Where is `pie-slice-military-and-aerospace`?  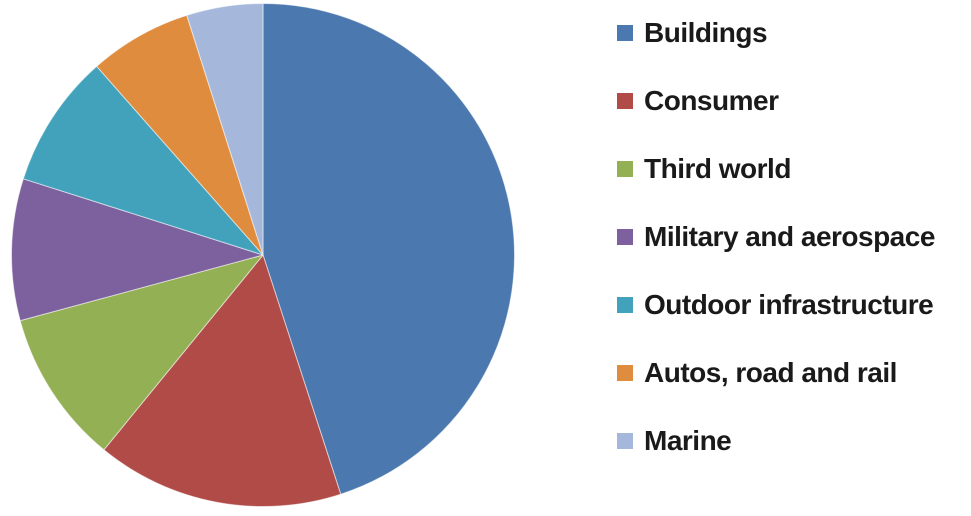
pie-slice-military-and-aerospace is located at coordinates (137, 250).